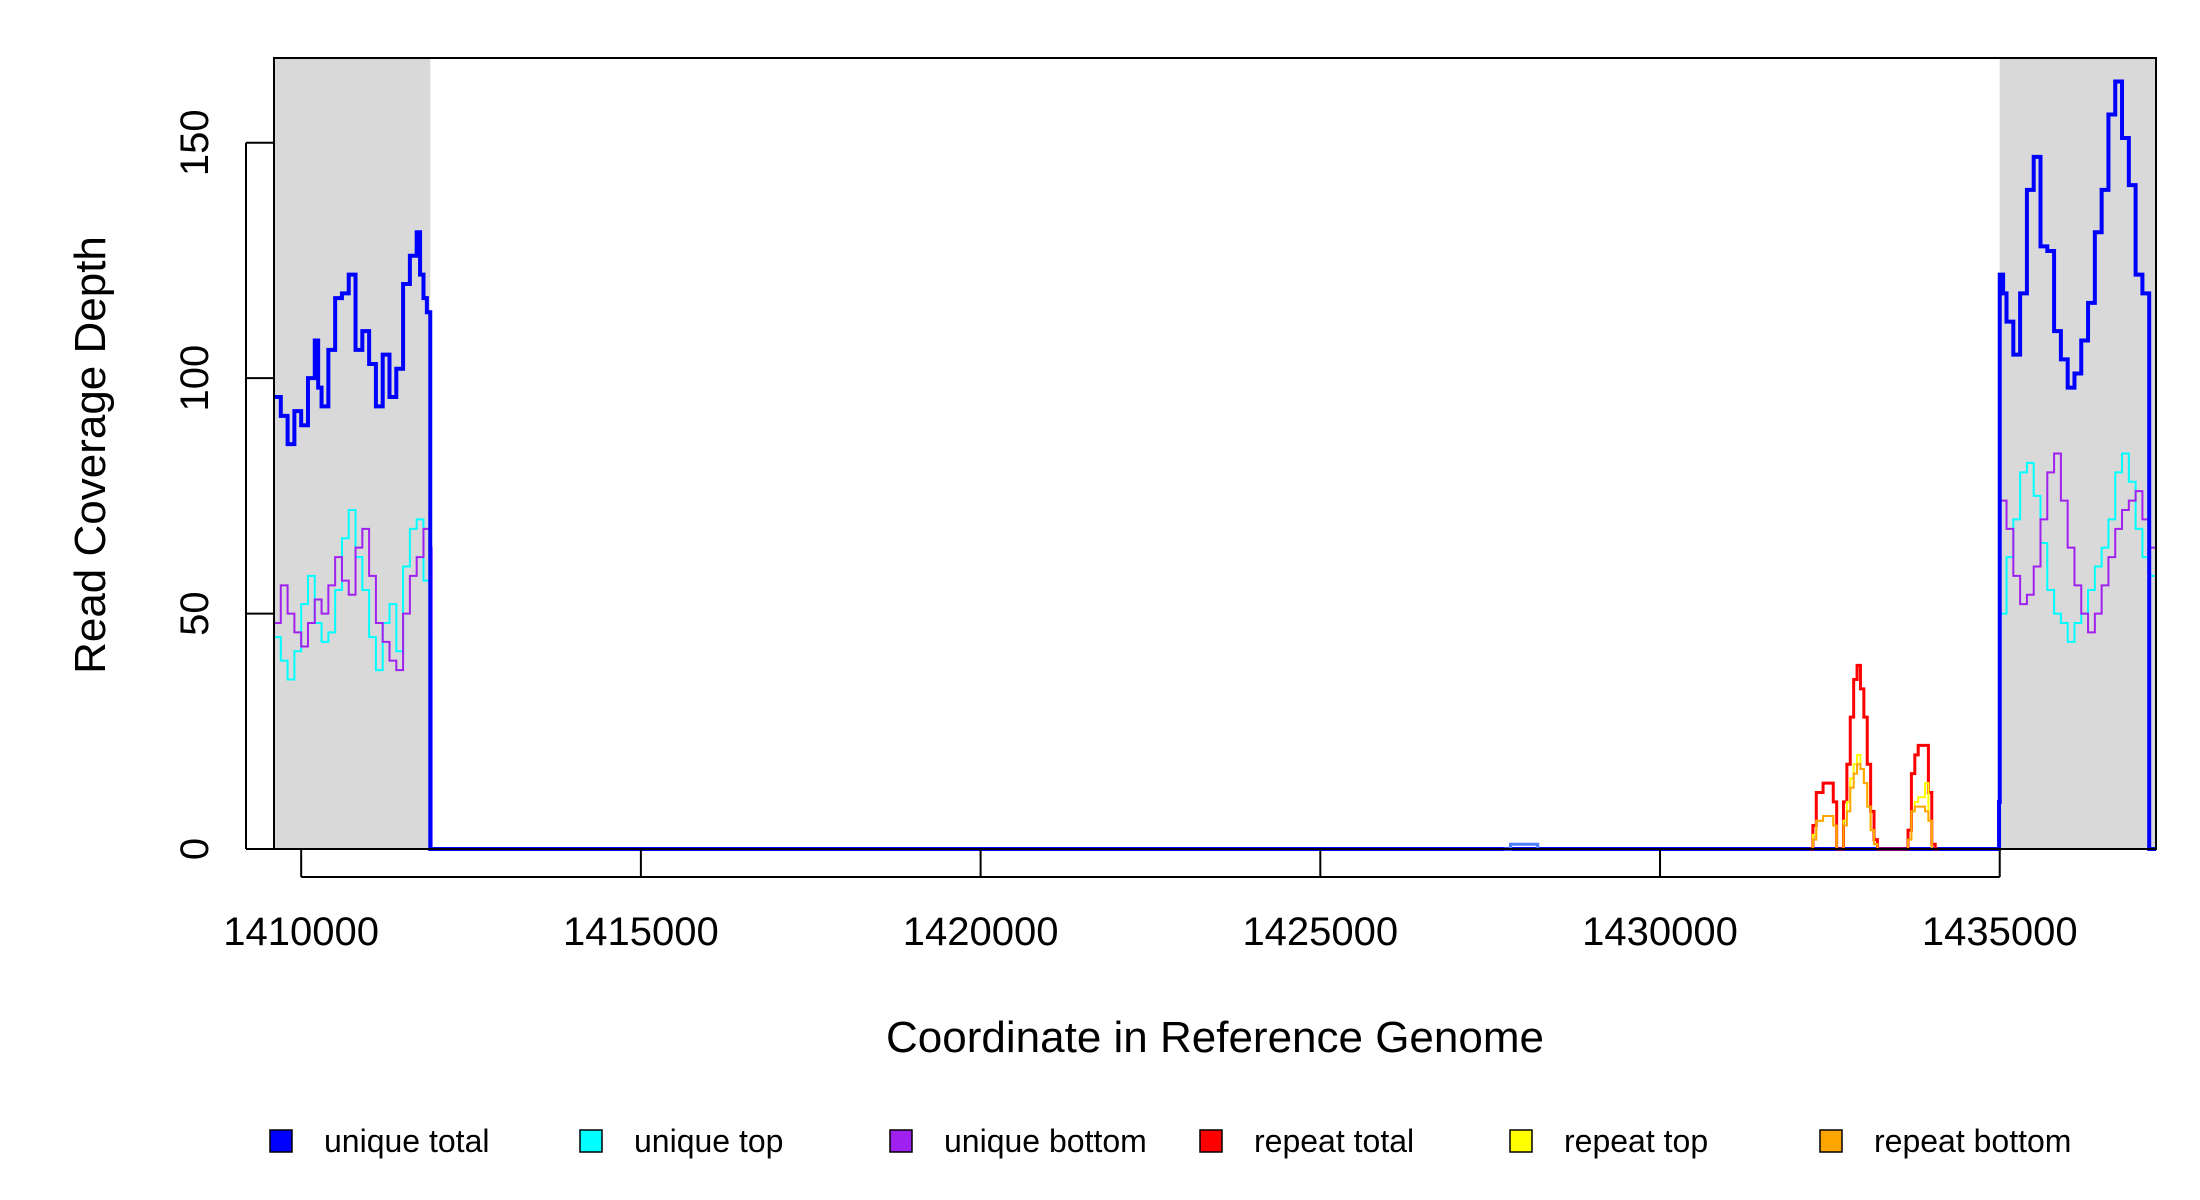 Image resolution: width=2200 pixels, height=1200 pixels. What do you see at coordinates (591, 1141) in the screenshot?
I see `legend-swatch-unique-top` at bounding box center [591, 1141].